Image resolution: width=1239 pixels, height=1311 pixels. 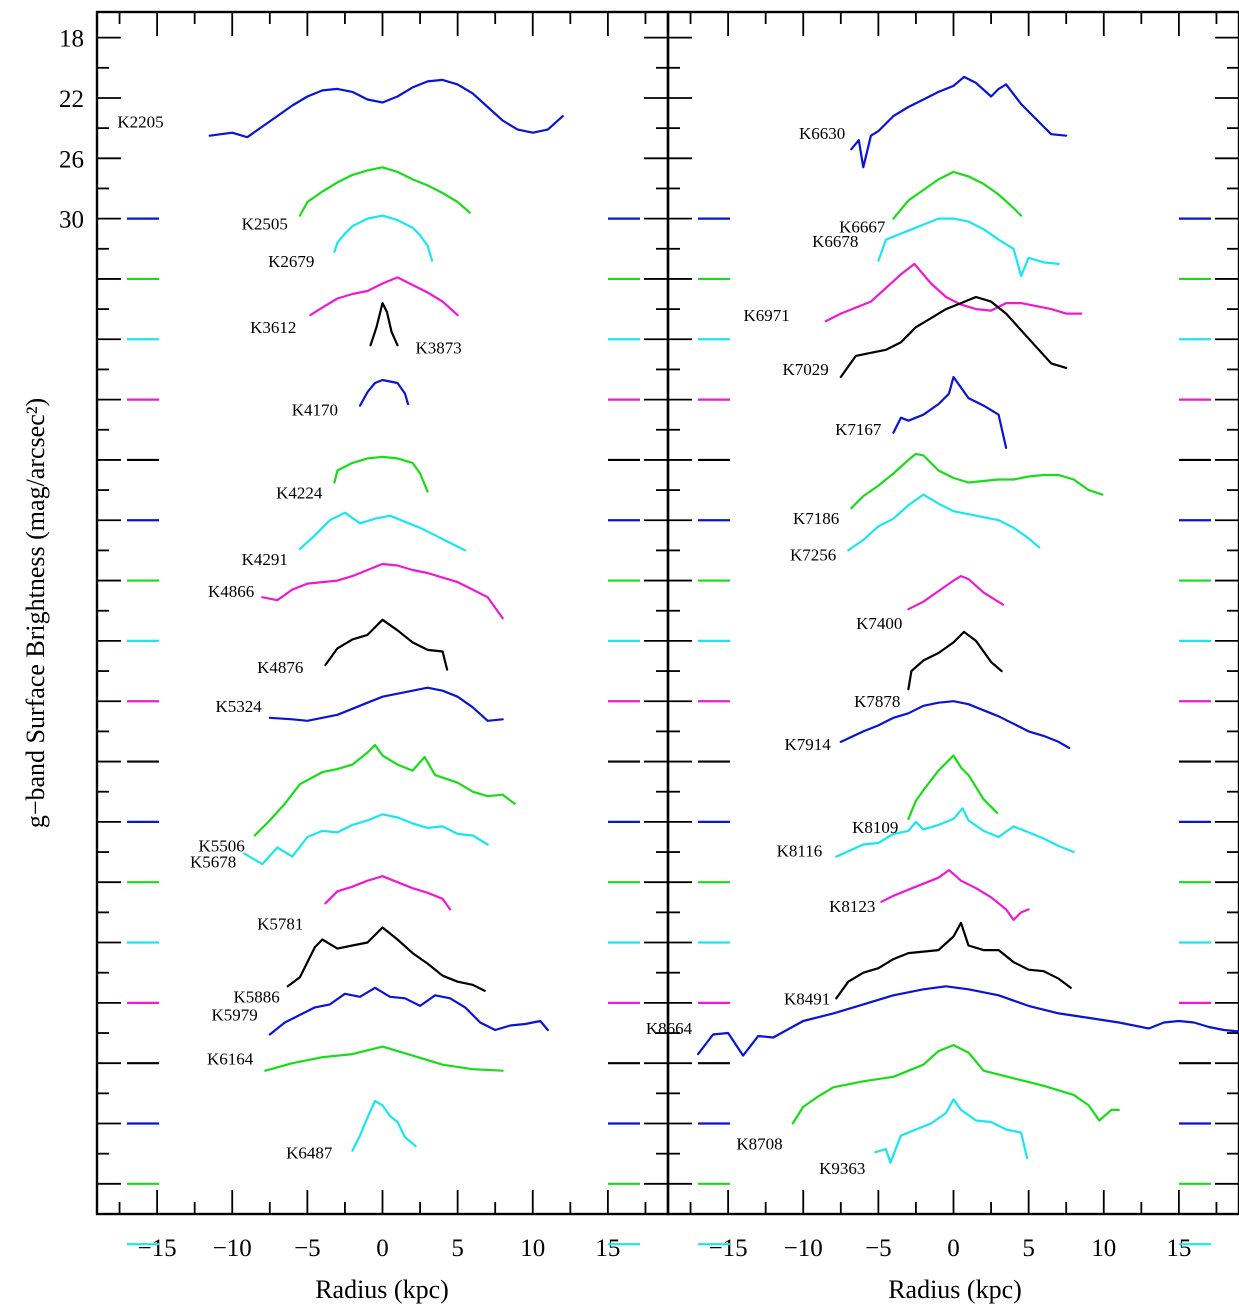 I want to click on series-label-K7878: K7878, so click(x=877, y=701).